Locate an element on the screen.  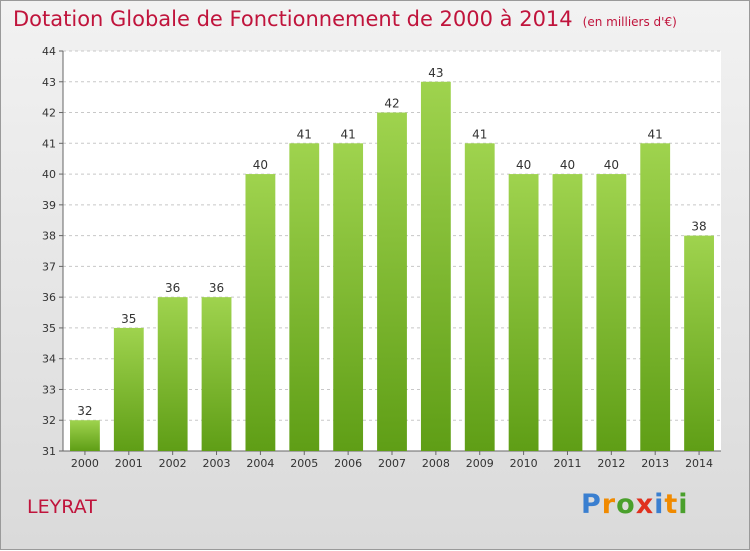
y-tick-label: 38 is located at coordinates (49, 236).